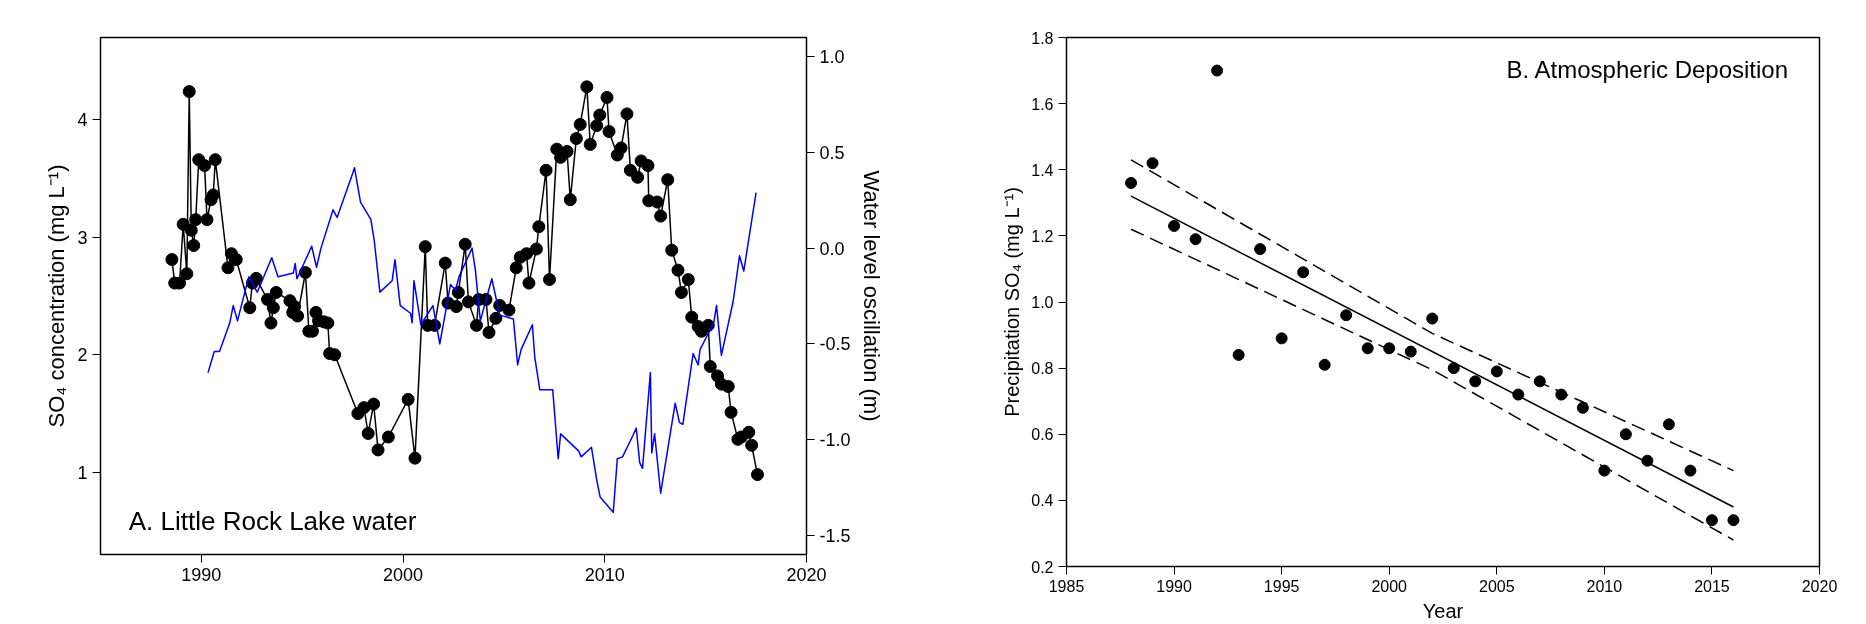 The width and height of the screenshot is (1866, 624). What do you see at coordinates (1042, 435) in the screenshot?
I see `y-tick-label: 0.6` at bounding box center [1042, 435].